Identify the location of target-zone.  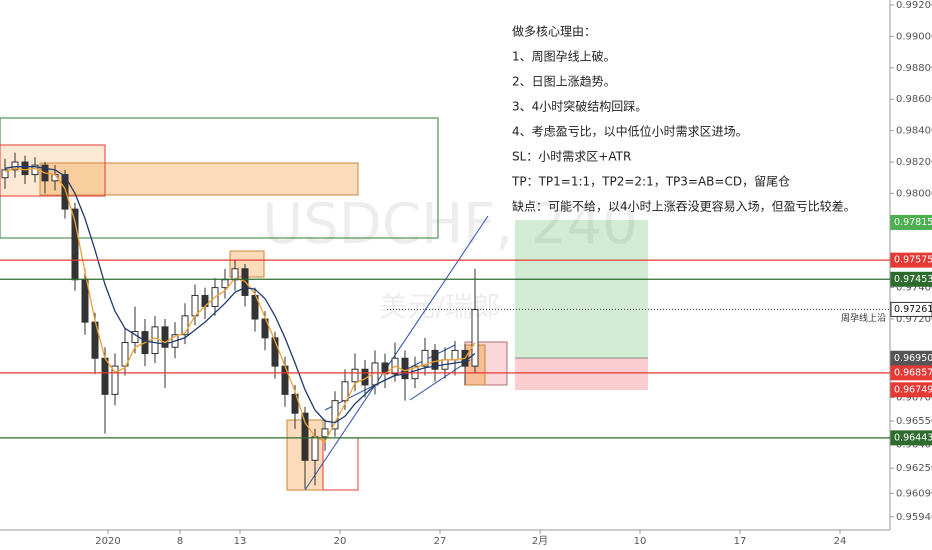
(581, 289).